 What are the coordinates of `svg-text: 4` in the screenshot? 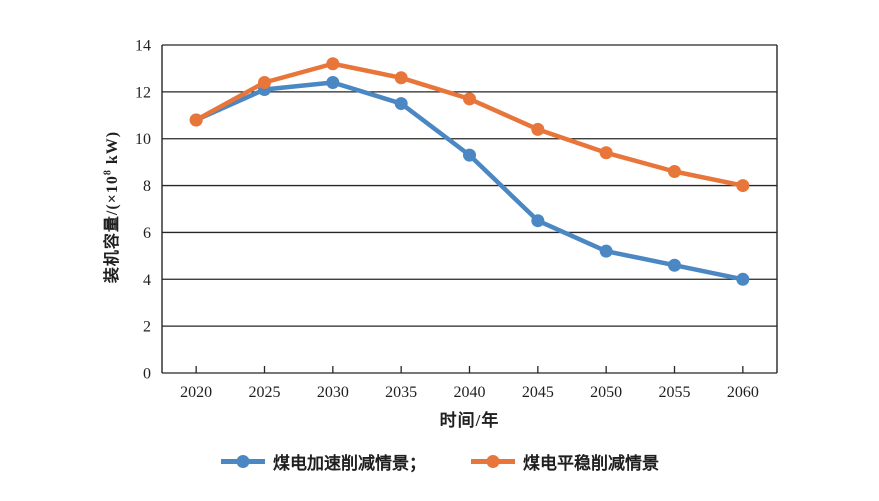 It's located at (147, 280).